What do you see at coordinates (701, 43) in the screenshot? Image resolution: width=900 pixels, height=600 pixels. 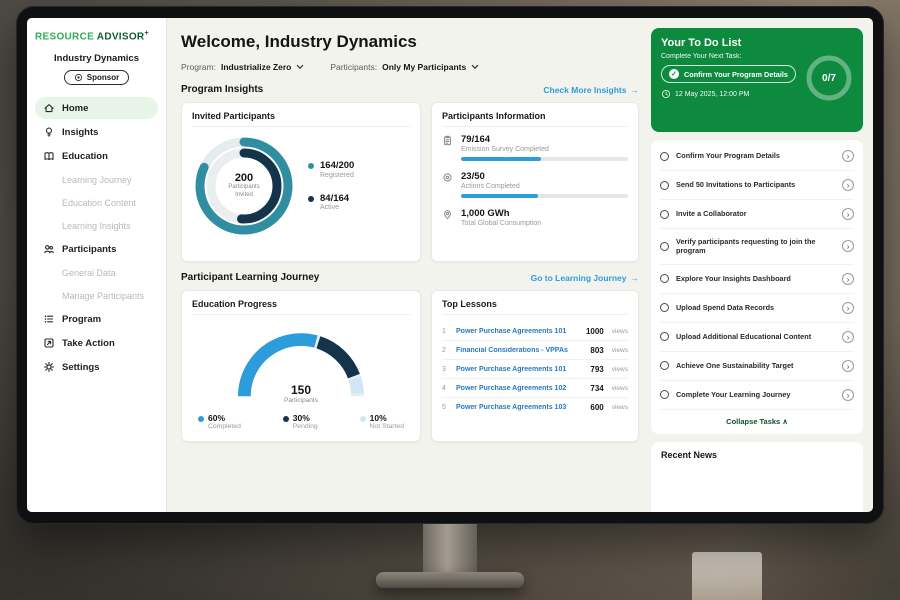 I see `todo-title: Your To Do List` at bounding box center [701, 43].